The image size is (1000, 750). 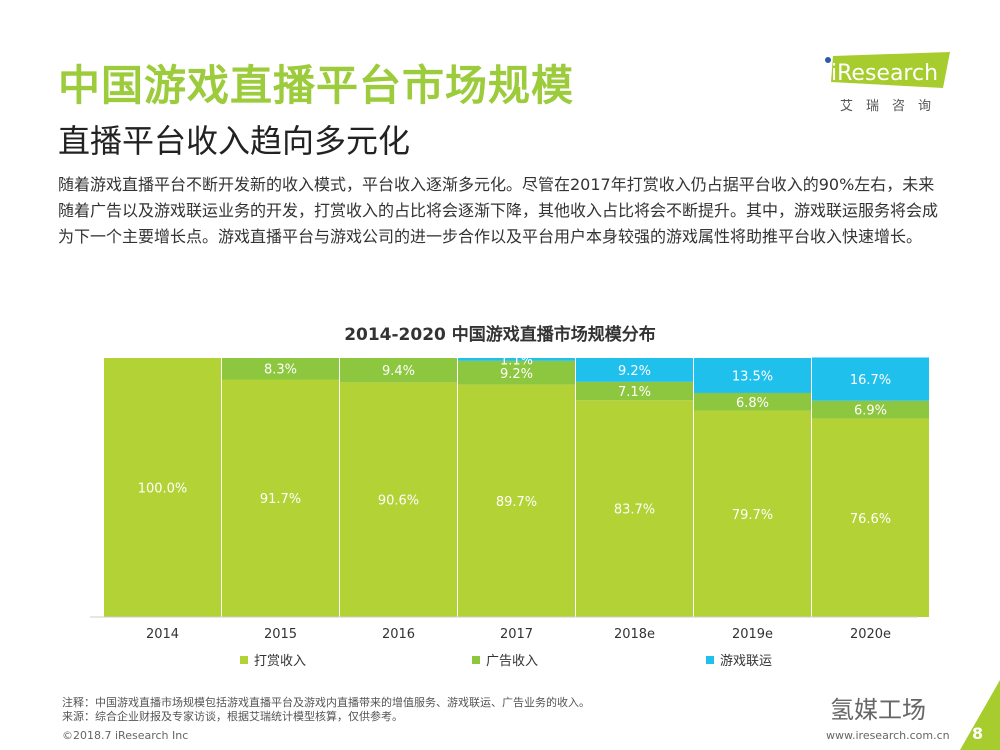 What do you see at coordinates (516, 634) in the screenshot?
I see `x-tick-label: 2017` at bounding box center [516, 634].